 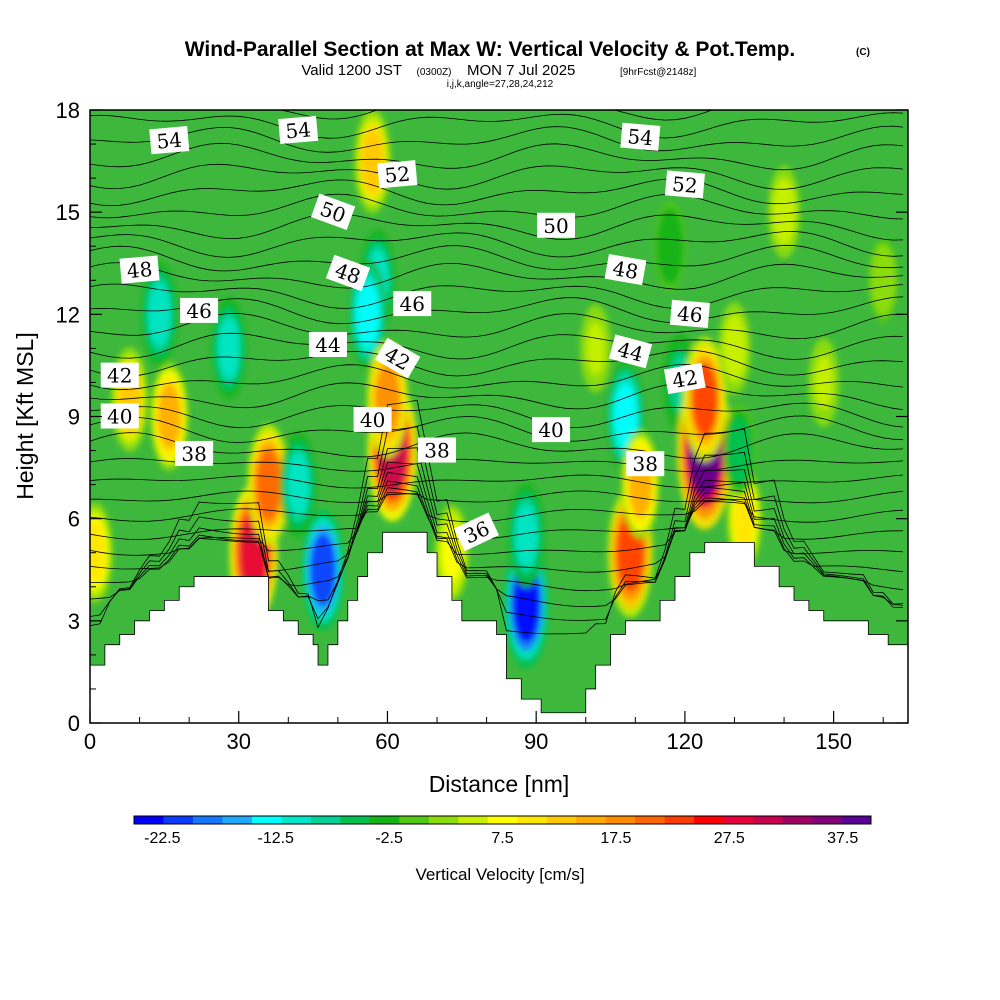 I want to click on valid-time-prefix: Valid 1200 JST, so click(x=351, y=70).